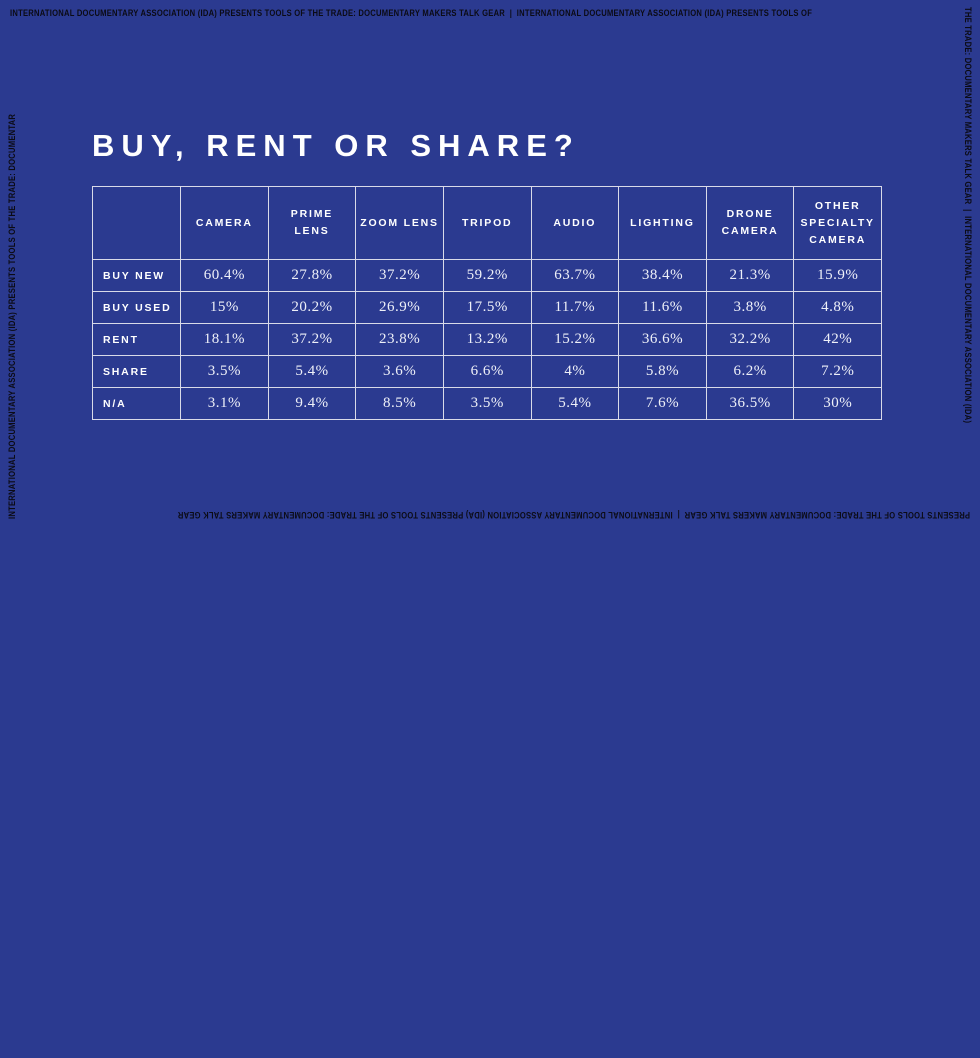 The image size is (980, 1058). What do you see at coordinates (575, 307) in the screenshot?
I see `table-cell: 11.7%` at bounding box center [575, 307].